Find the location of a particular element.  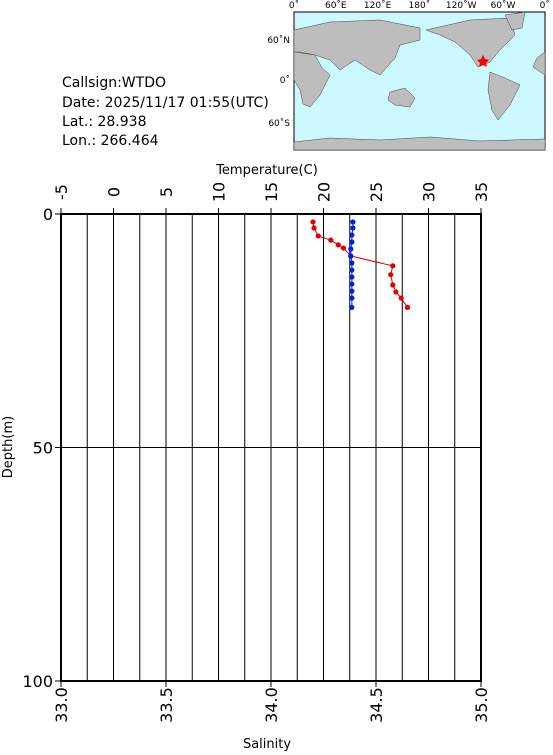

y-tick-label: 50 is located at coordinates (43, 448).